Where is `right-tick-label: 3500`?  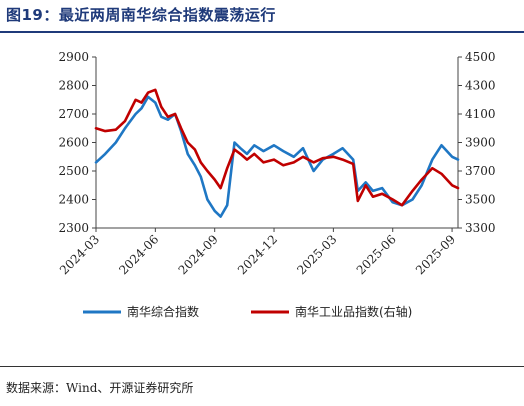
right-tick-label: 3500 is located at coordinates (480, 200).